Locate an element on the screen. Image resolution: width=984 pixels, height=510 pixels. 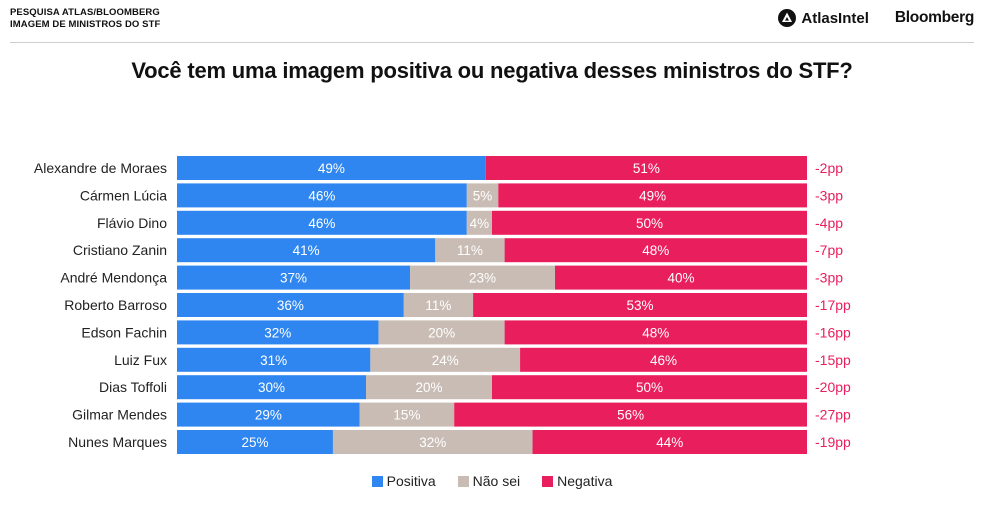
category-label: Luiz Fux is located at coordinates (140, 360).